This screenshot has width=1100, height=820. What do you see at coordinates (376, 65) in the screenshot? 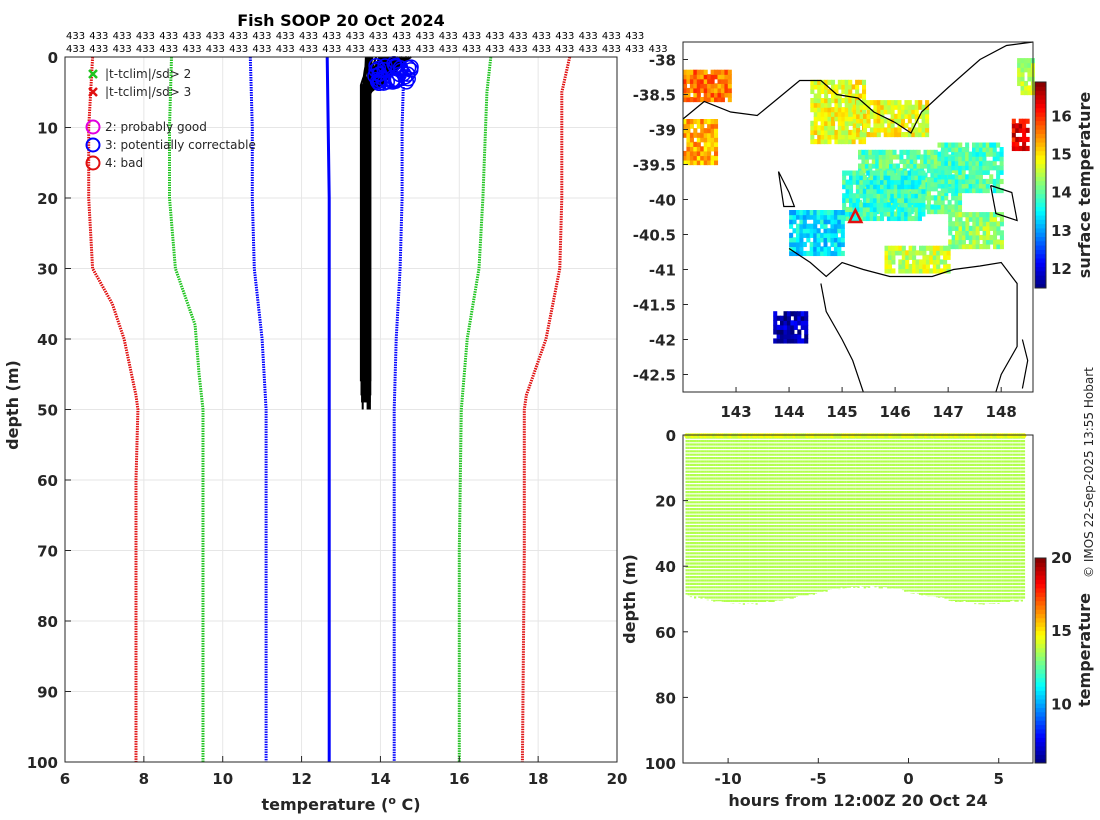
I see `profile-flag-circle` at bounding box center [376, 65].